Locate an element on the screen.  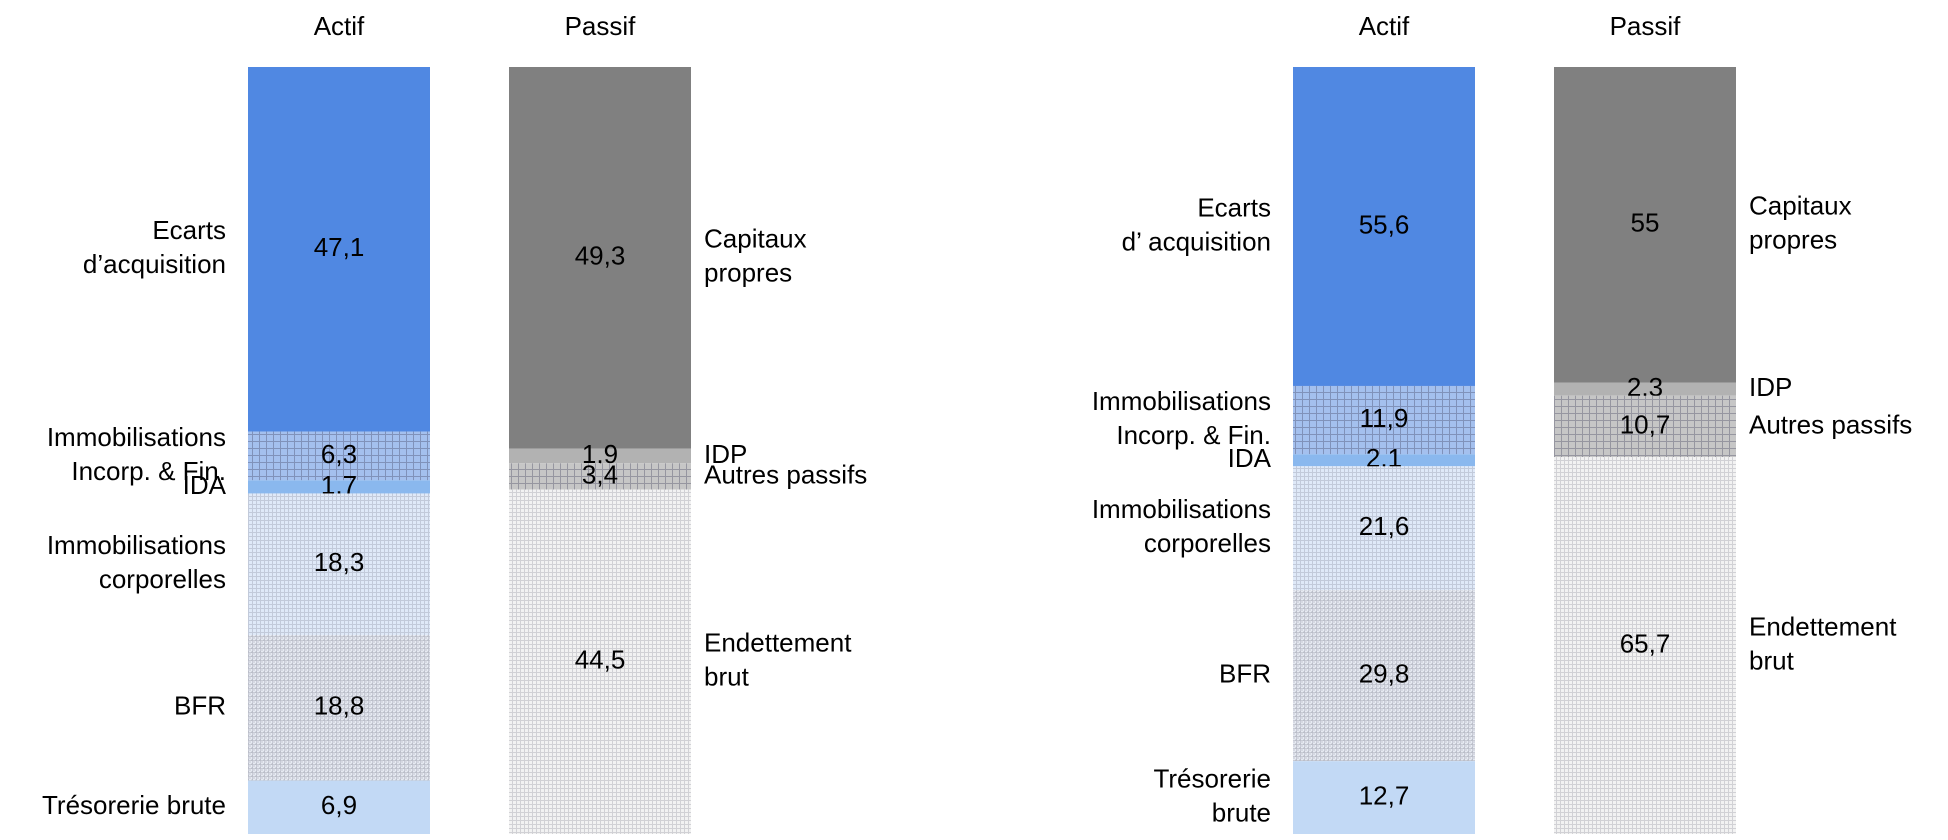
segment-label: d’ acquisition is located at coordinates (1196, 241).